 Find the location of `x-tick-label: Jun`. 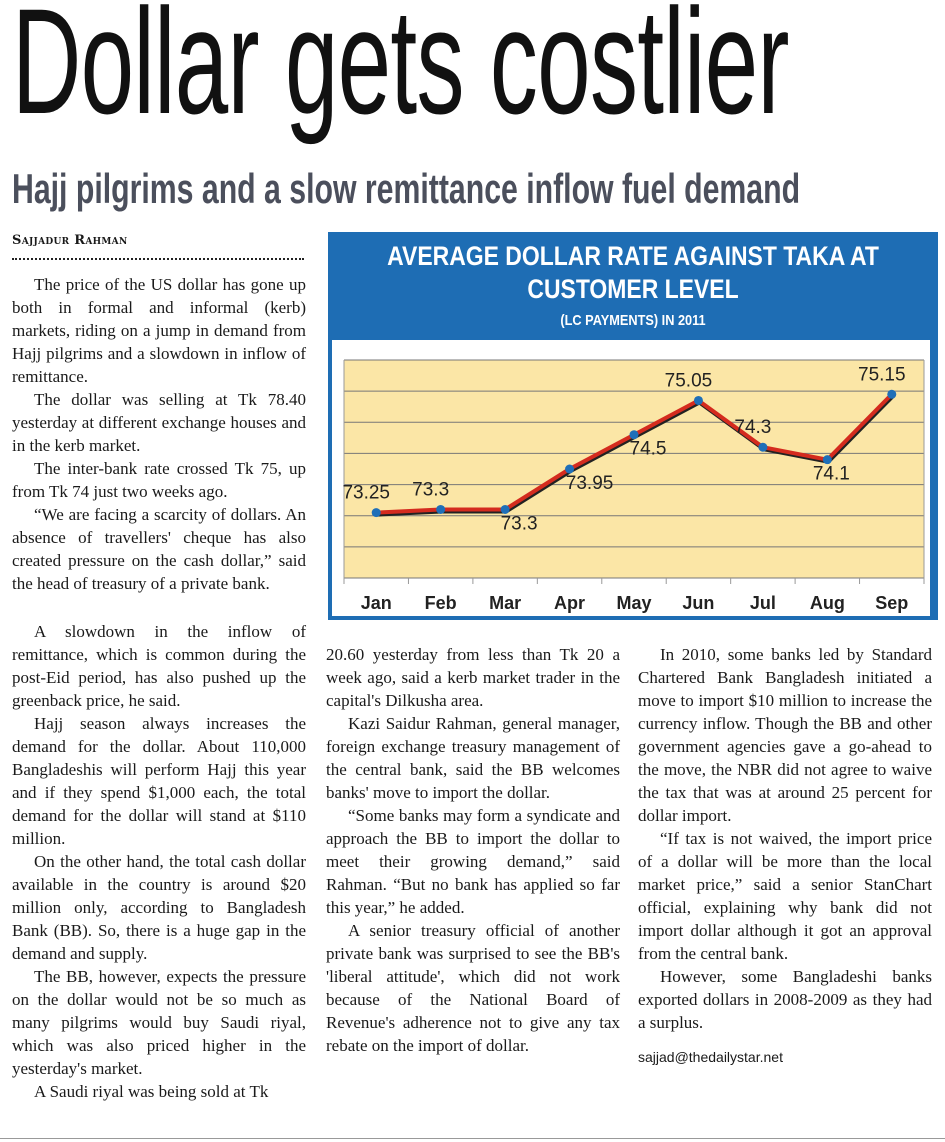

x-tick-label: Jun is located at coordinates (698, 603).